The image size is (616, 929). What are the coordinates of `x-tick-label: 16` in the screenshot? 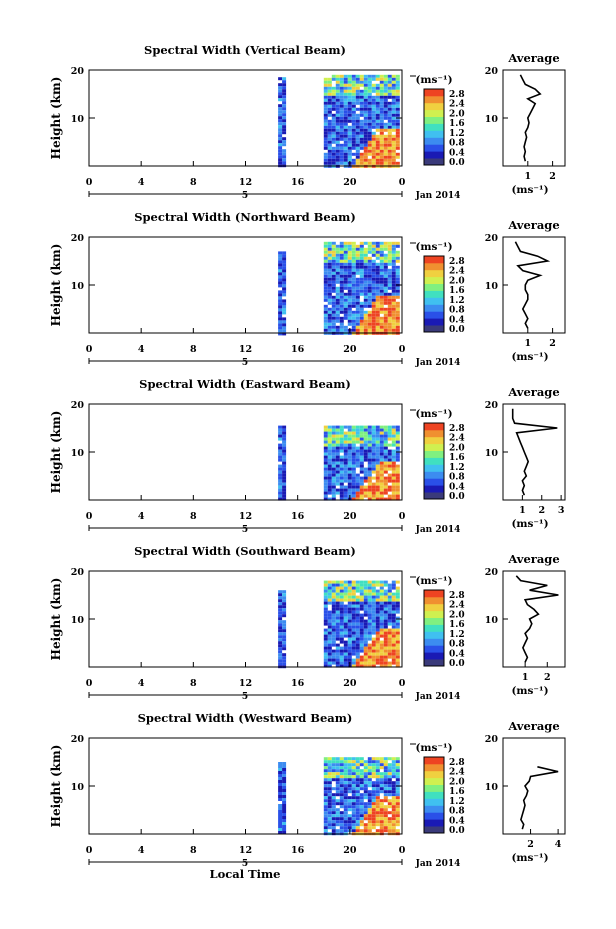 It's located at (298, 182).